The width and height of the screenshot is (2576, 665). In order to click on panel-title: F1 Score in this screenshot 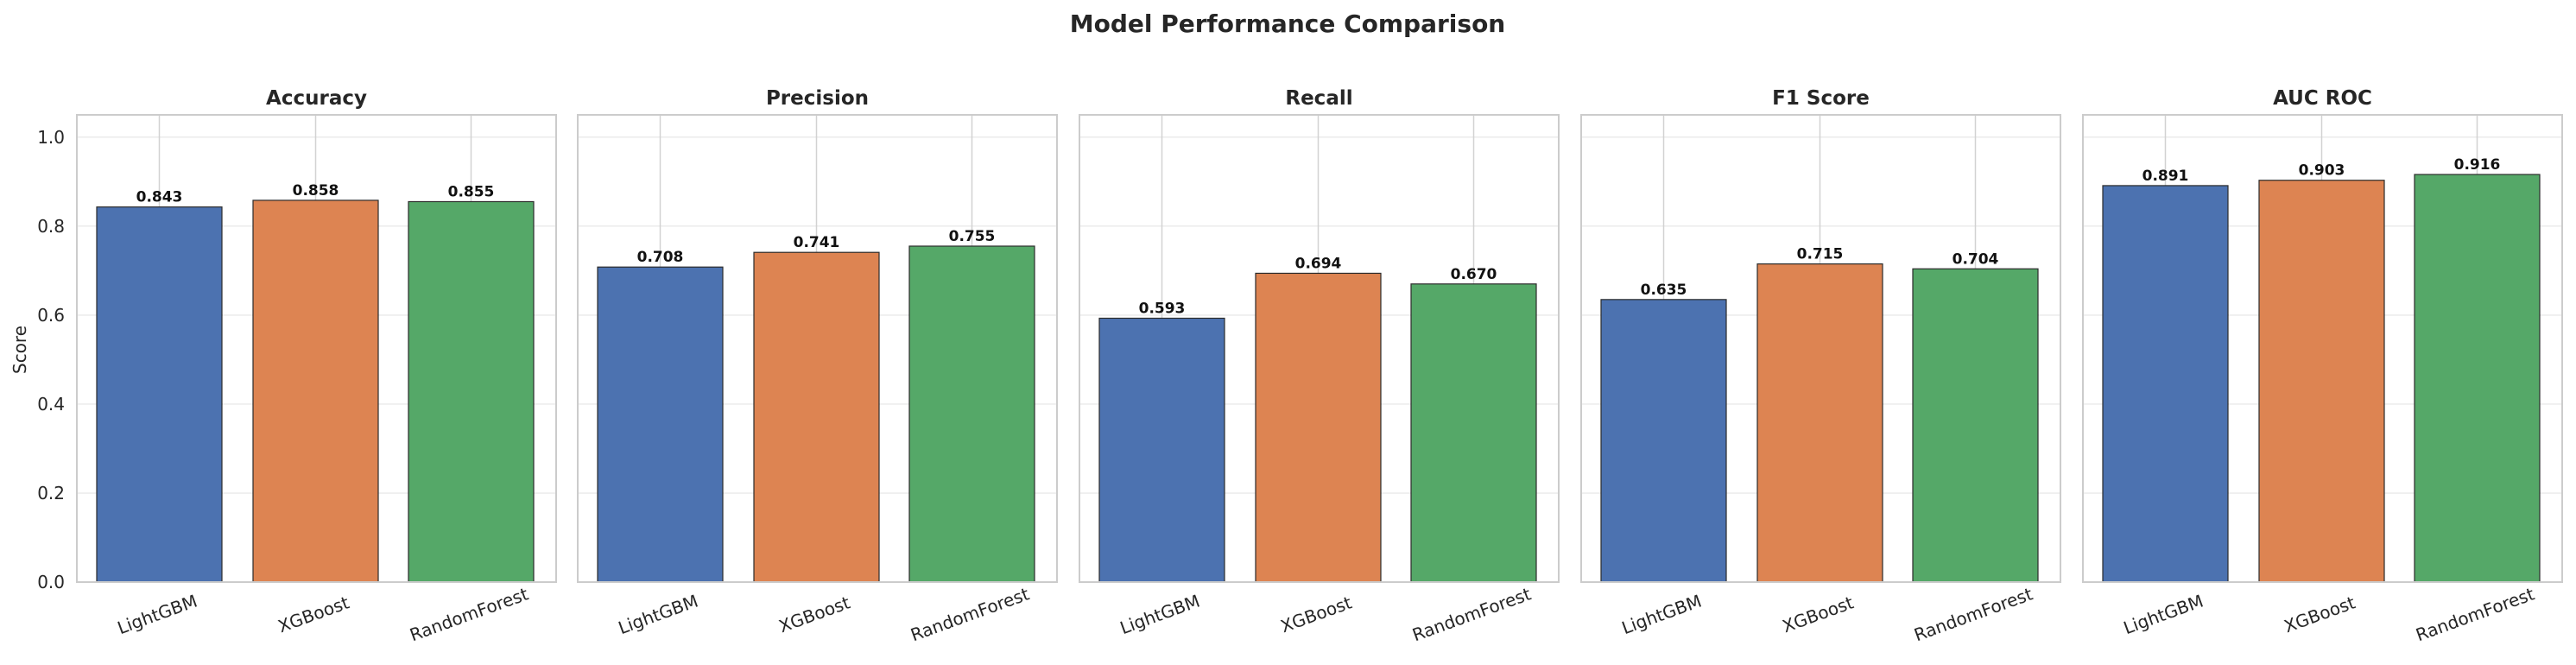, I will do `click(1821, 98)`.